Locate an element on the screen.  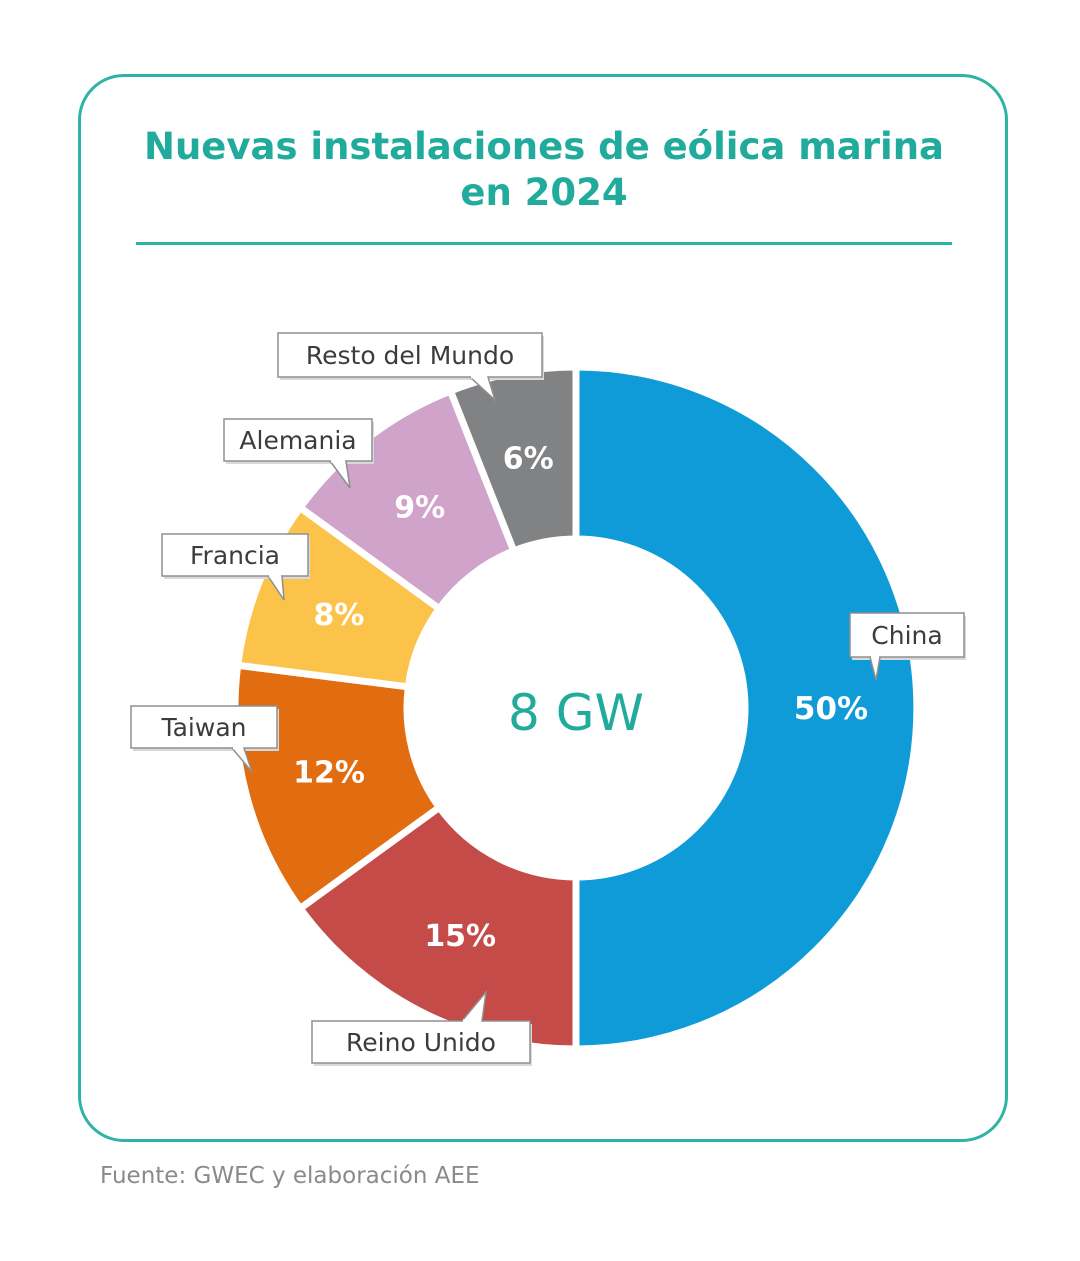
category-label-resto-del-mundo: Resto del Mundo is located at coordinates (410, 355).